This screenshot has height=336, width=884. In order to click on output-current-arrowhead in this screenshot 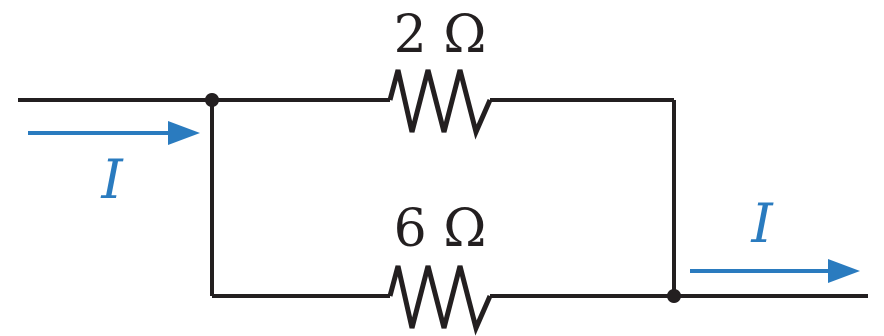, I will do `click(844, 271)`.